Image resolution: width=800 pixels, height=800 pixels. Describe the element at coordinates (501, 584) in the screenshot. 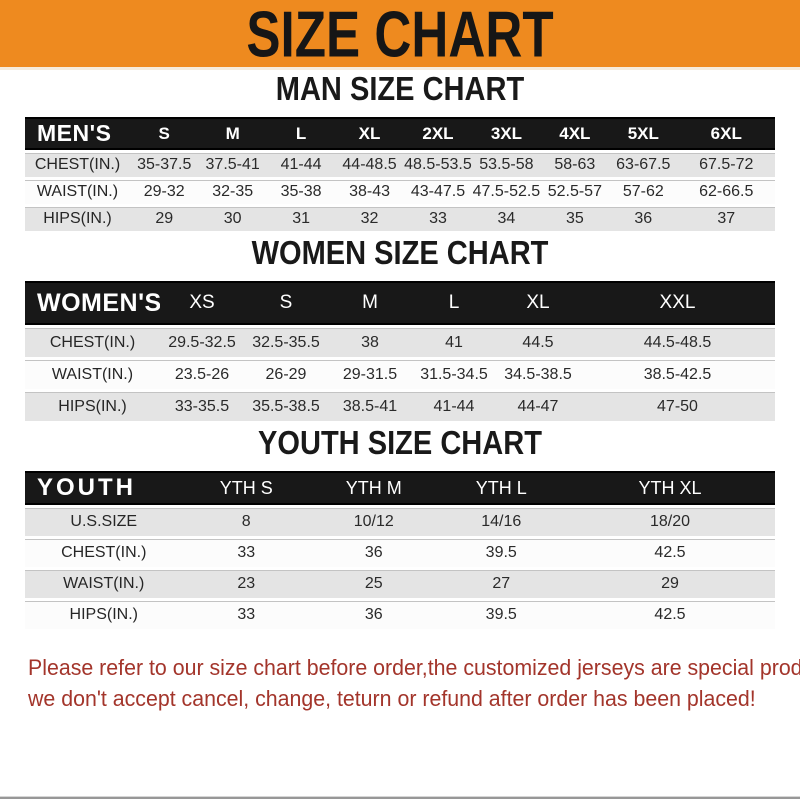

I see `size-value-cell: 27` at that location.